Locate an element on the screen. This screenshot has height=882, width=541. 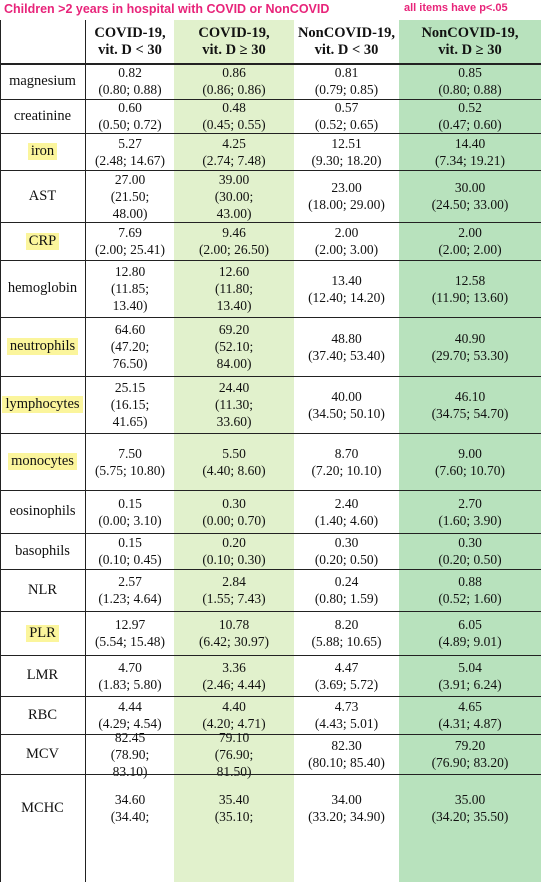
median-value: 10.78 is located at coordinates (234, 624).